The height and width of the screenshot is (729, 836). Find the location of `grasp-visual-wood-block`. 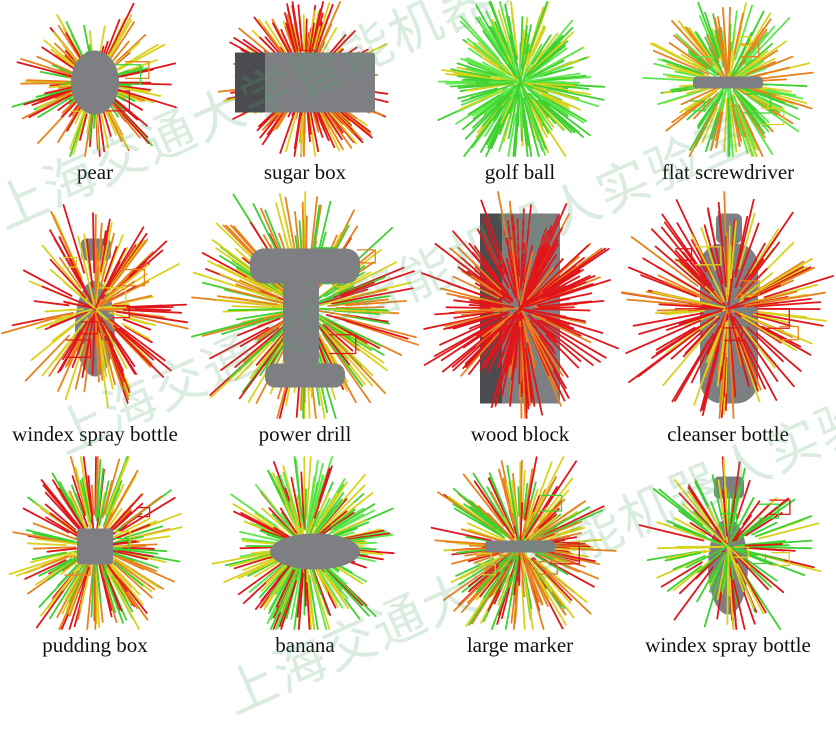

grasp-visual-wood-block is located at coordinates (520, 322).